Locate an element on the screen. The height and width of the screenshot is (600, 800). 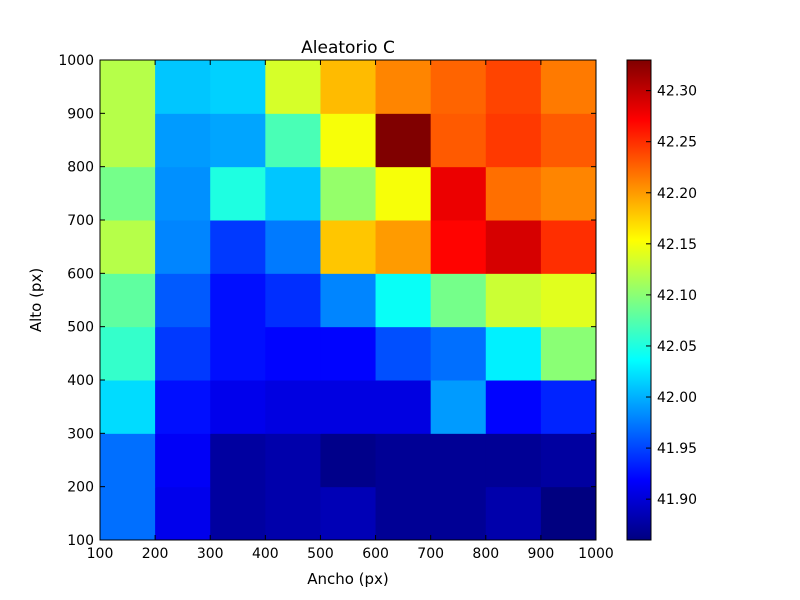
y-tick-label: 500 is located at coordinates (80, 328).